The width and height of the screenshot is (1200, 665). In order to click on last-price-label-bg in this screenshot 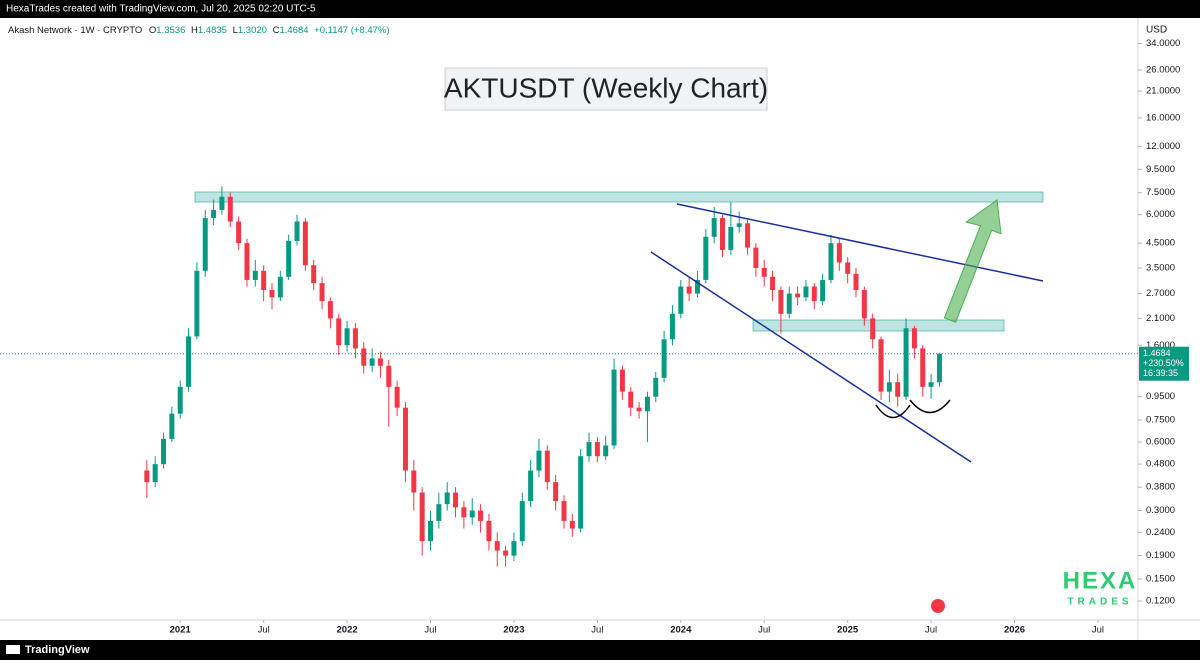, I will do `click(1164, 363)`.